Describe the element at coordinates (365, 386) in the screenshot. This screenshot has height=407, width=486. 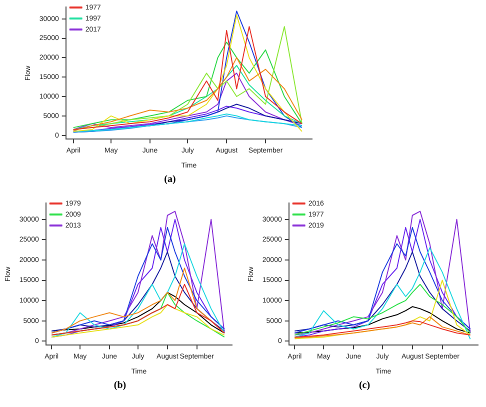
I see `text: (c)` at that location.